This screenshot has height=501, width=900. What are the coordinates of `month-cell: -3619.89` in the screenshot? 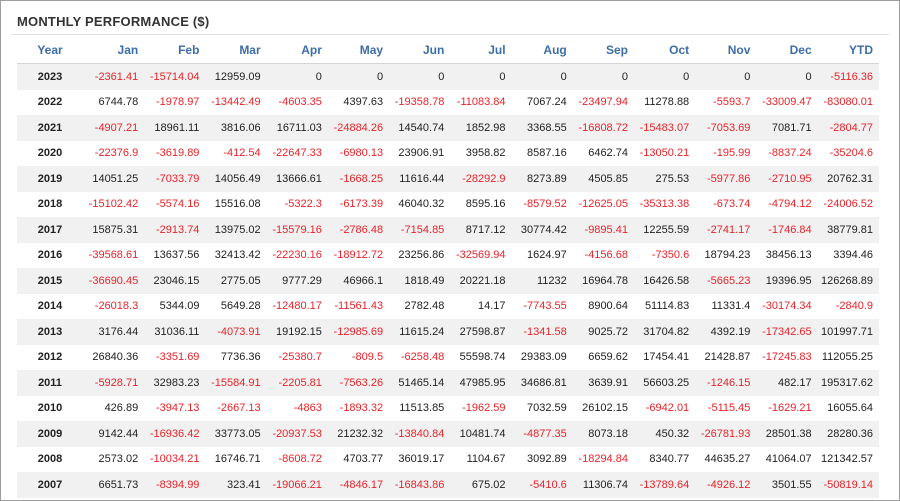 It's located at (175, 153).